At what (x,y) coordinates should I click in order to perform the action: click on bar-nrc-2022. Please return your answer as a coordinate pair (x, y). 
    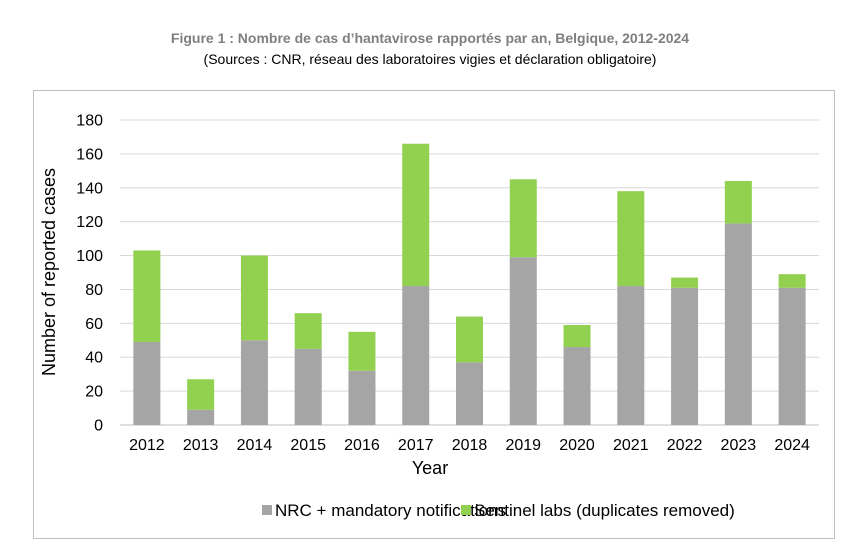
    Looking at the image, I should click on (685, 356).